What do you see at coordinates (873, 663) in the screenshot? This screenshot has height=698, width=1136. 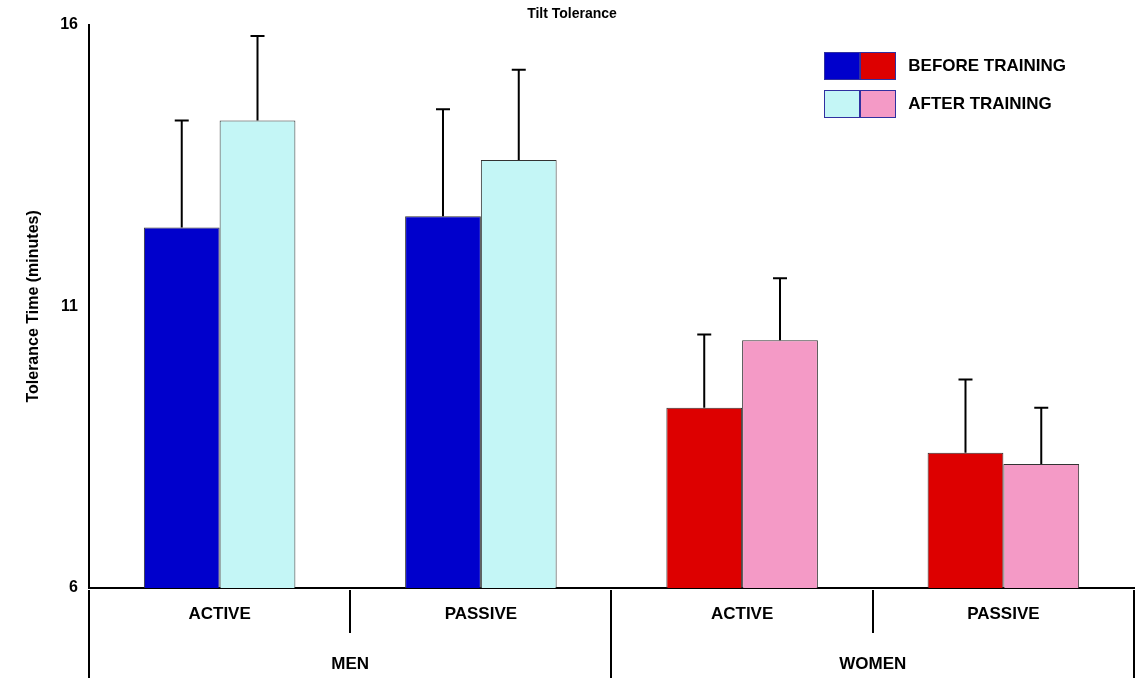 I see `text: WOMEN` at bounding box center [873, 663].